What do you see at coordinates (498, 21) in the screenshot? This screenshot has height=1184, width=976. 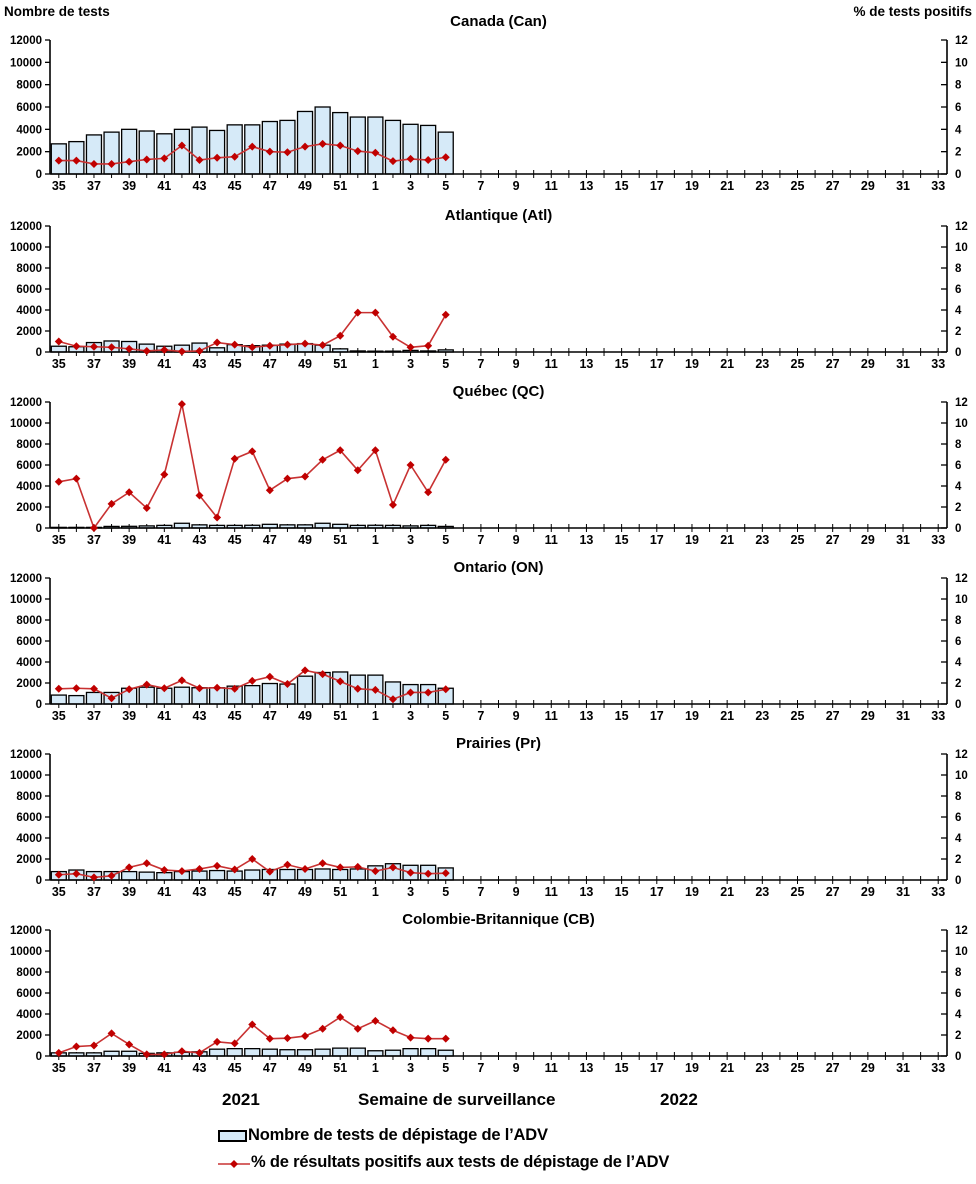 I see `panel-title-can: Canada (Can)` at bounding box center [498, 21].